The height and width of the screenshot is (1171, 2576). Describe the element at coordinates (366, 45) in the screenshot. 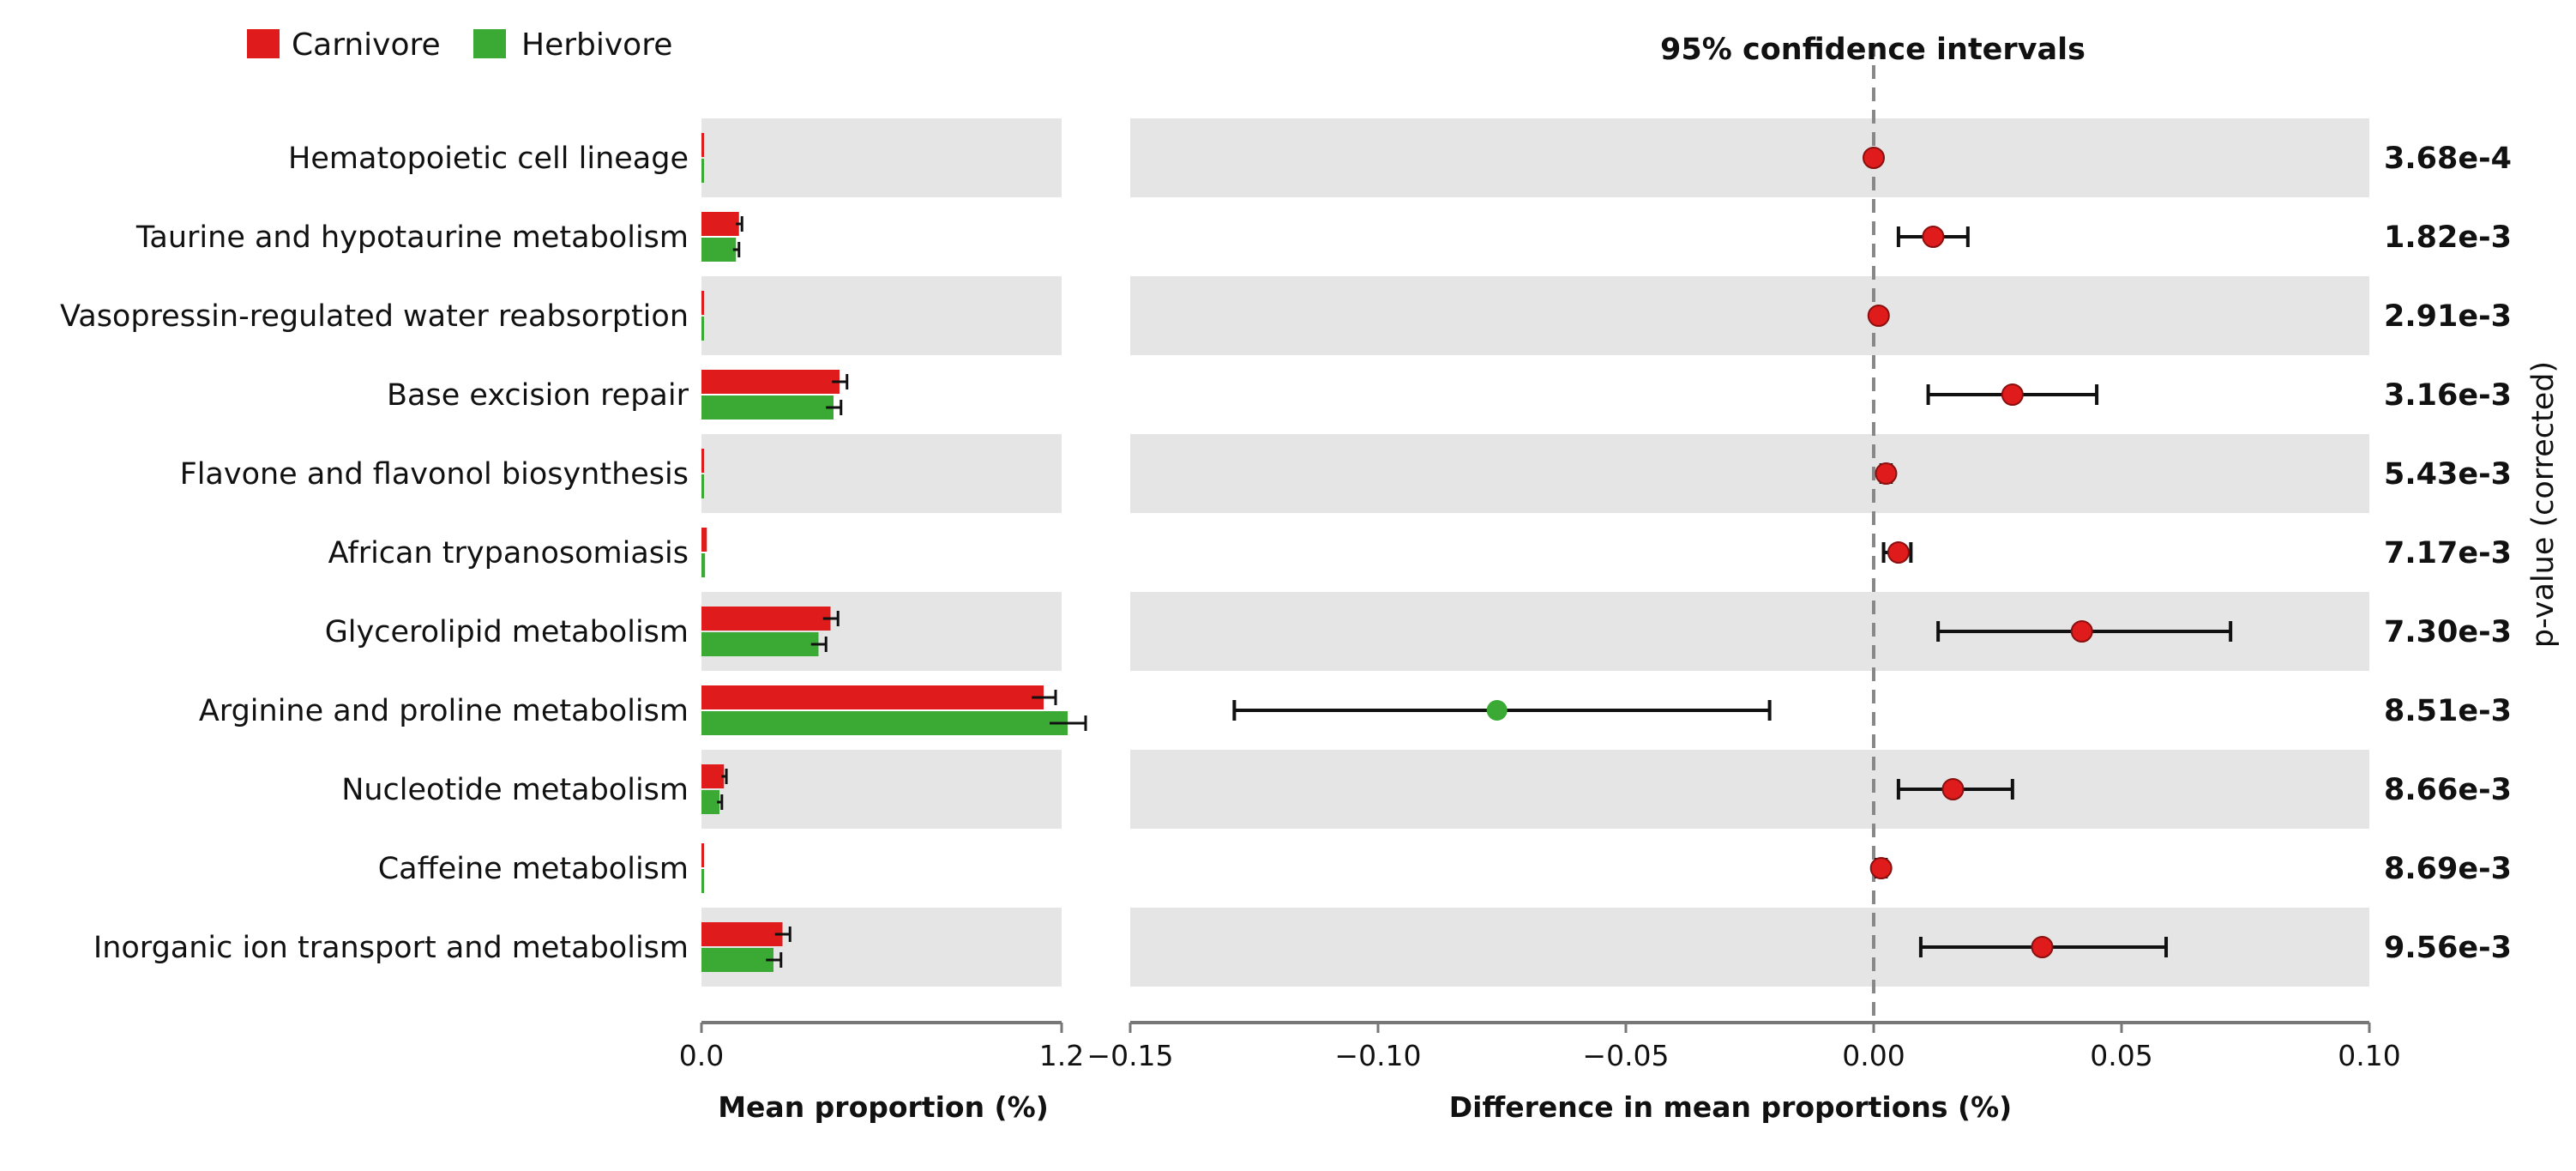

I see `legend-label-carnivore: Carnivore` at that location.